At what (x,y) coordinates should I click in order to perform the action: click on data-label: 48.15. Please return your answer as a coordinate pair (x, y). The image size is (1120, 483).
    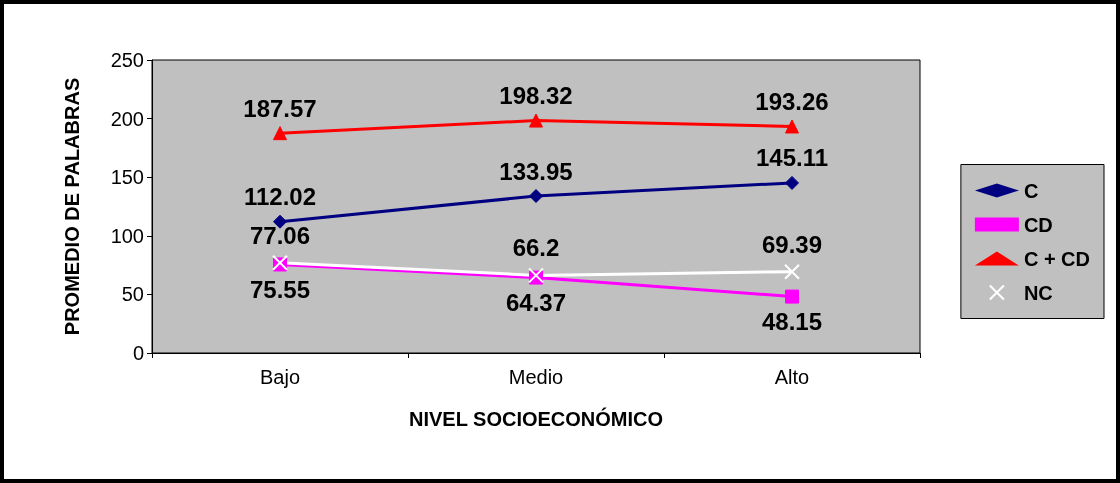
    Looking at the image, I should click on (792, 322).